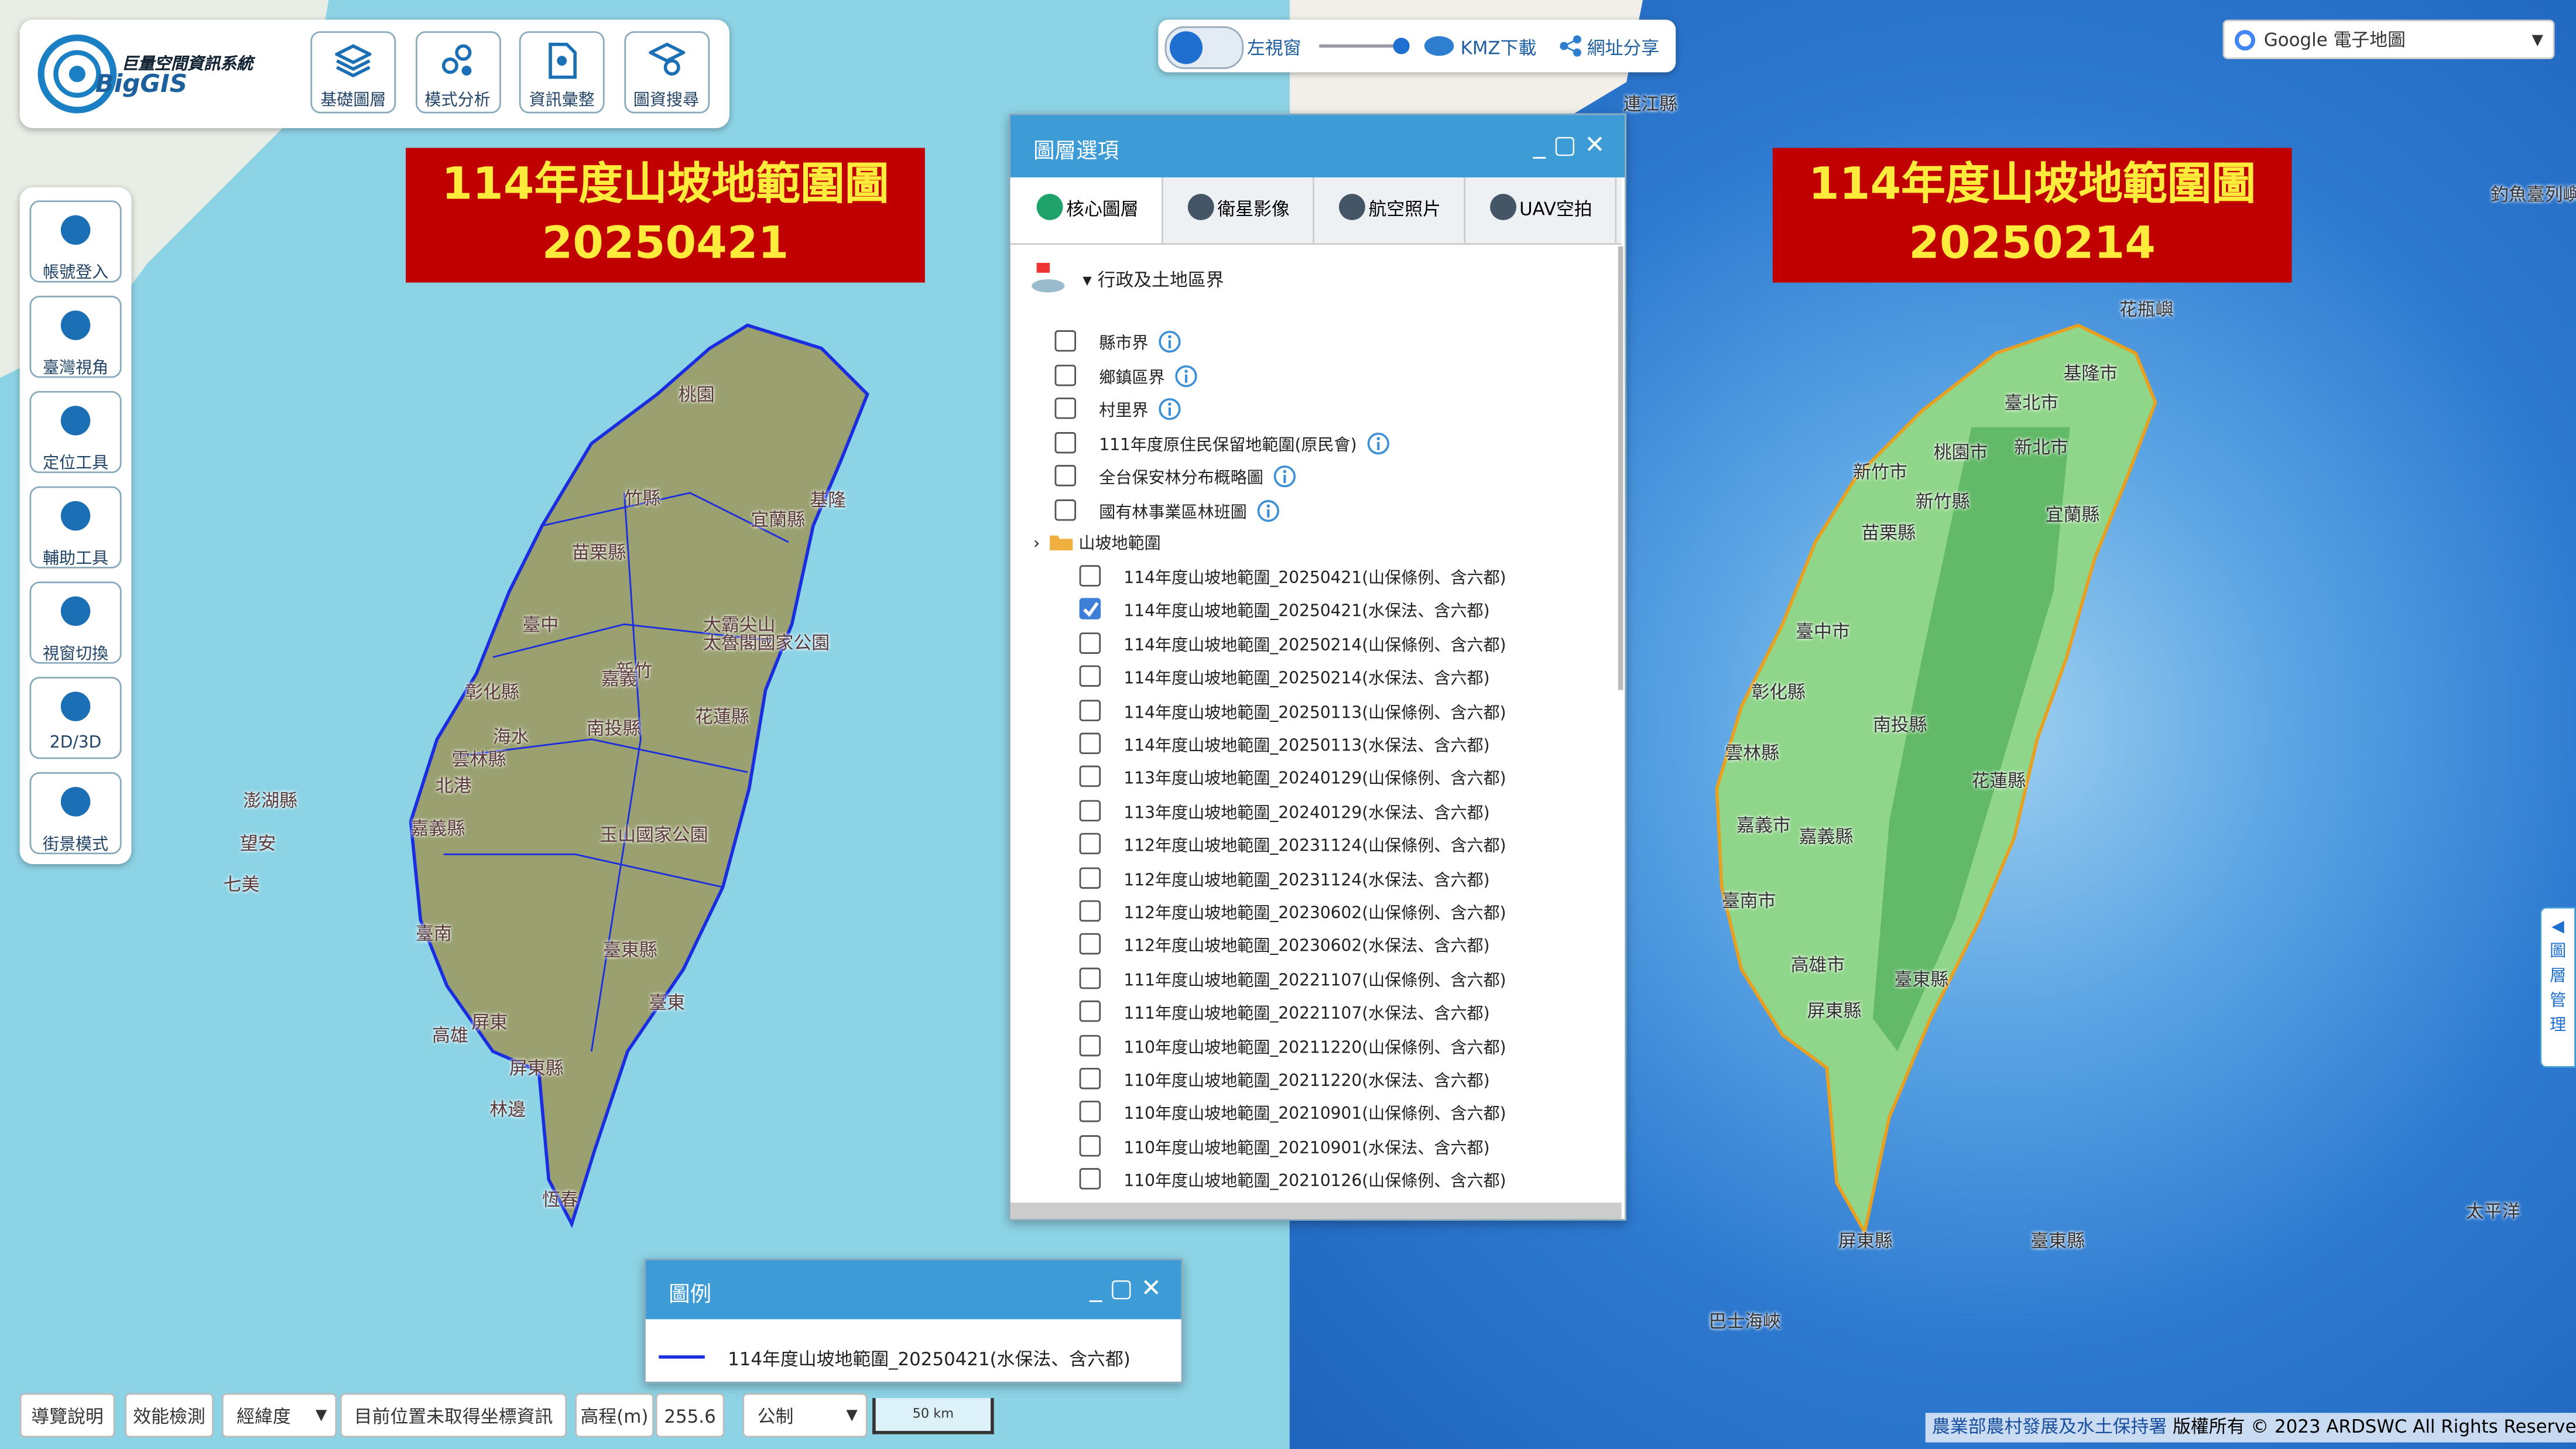 The image size is (2576, 1449). What do you see at coordinates (619, 679) in the screenshot?
I see `map-label: 嘉義` at bounding box center [619, 679].